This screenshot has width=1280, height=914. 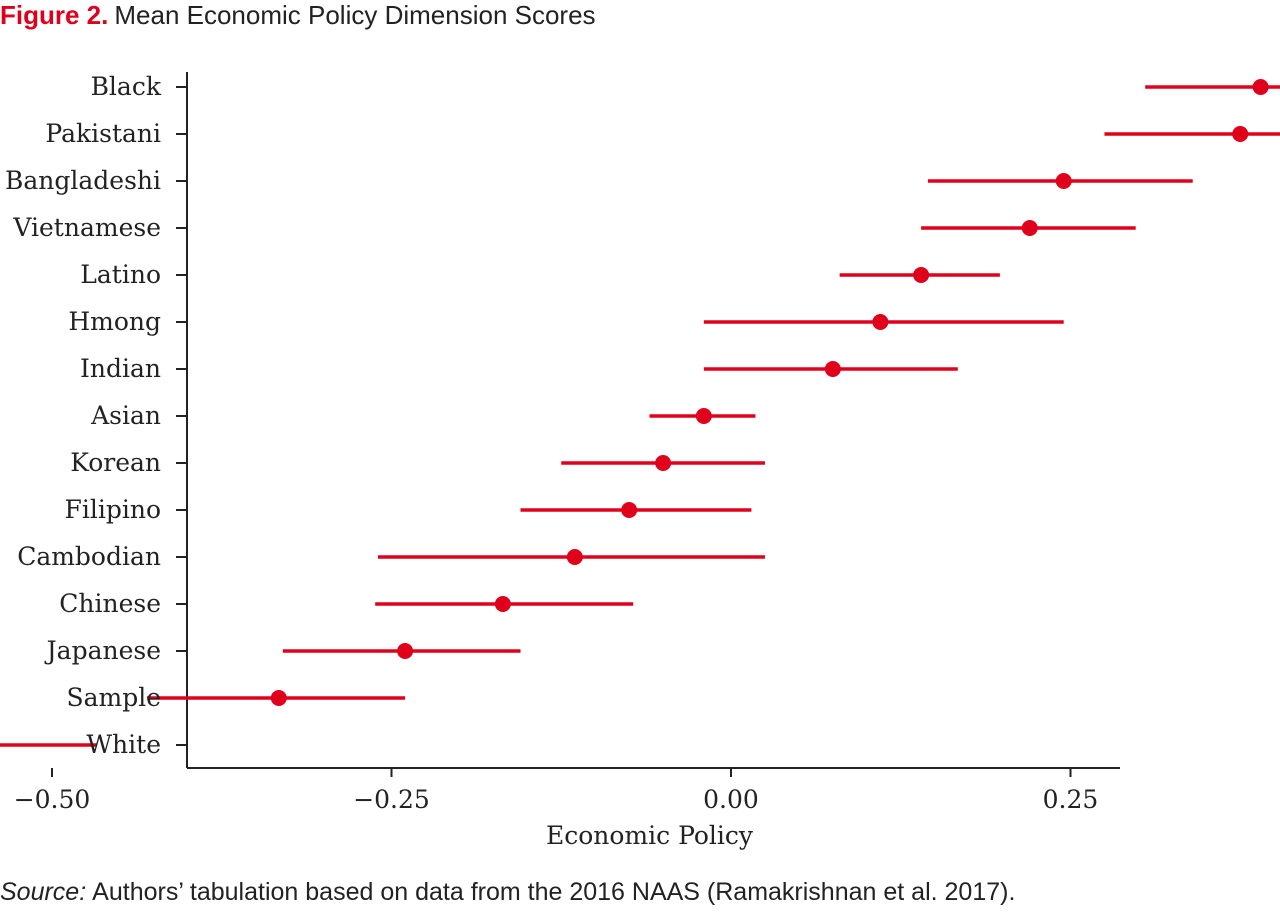 I want to click on y-tick-label: Pakistani, so click(x=103, y=133).